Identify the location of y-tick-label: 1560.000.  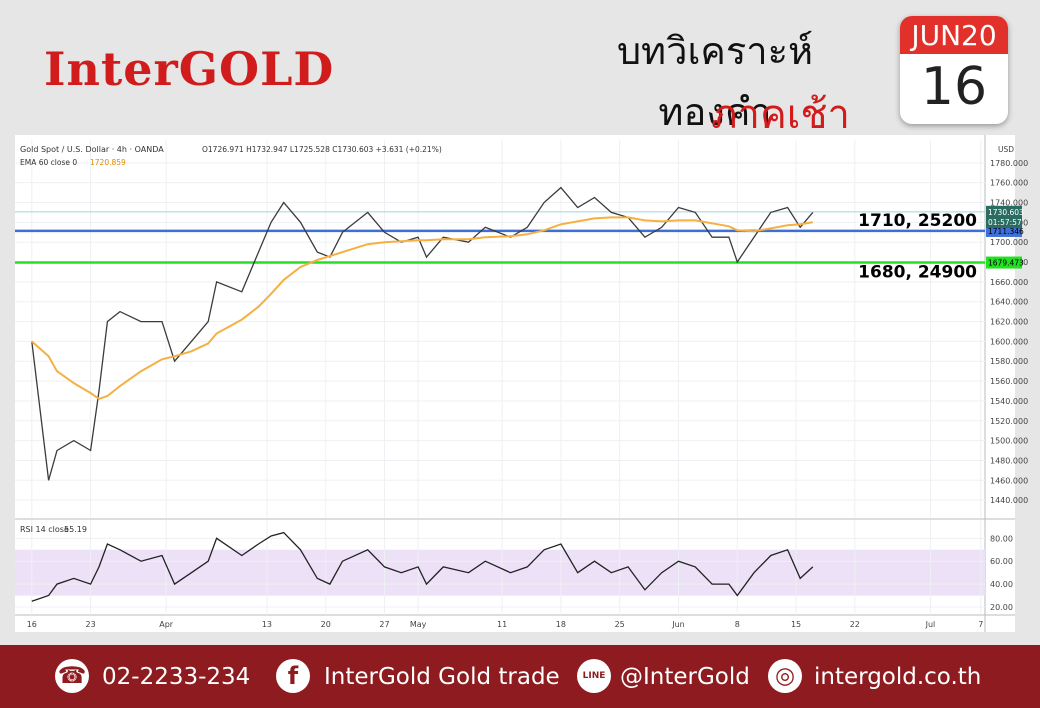
(1009, 381).